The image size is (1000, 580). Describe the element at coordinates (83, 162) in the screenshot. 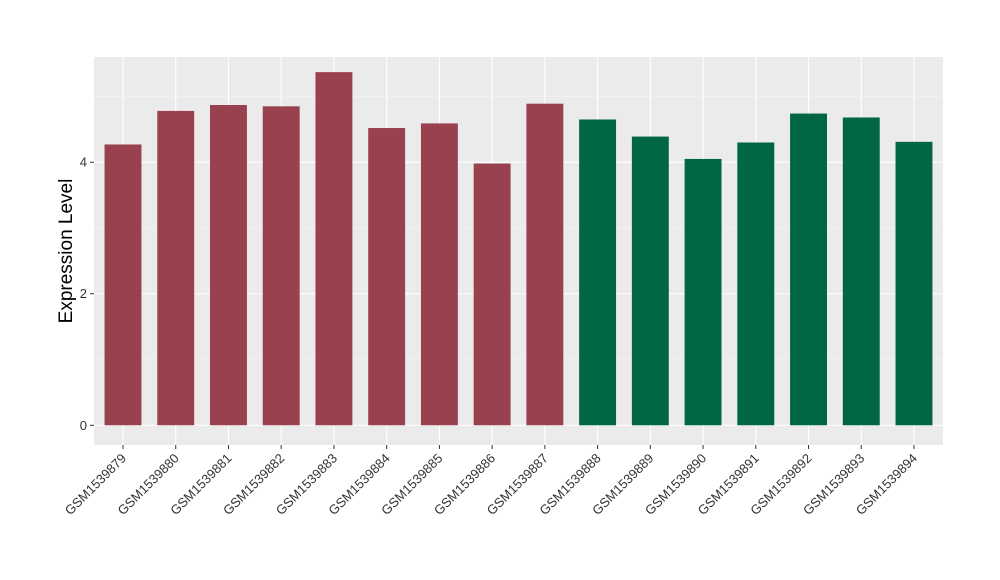

I see `y-tick-label: 4` at that location.